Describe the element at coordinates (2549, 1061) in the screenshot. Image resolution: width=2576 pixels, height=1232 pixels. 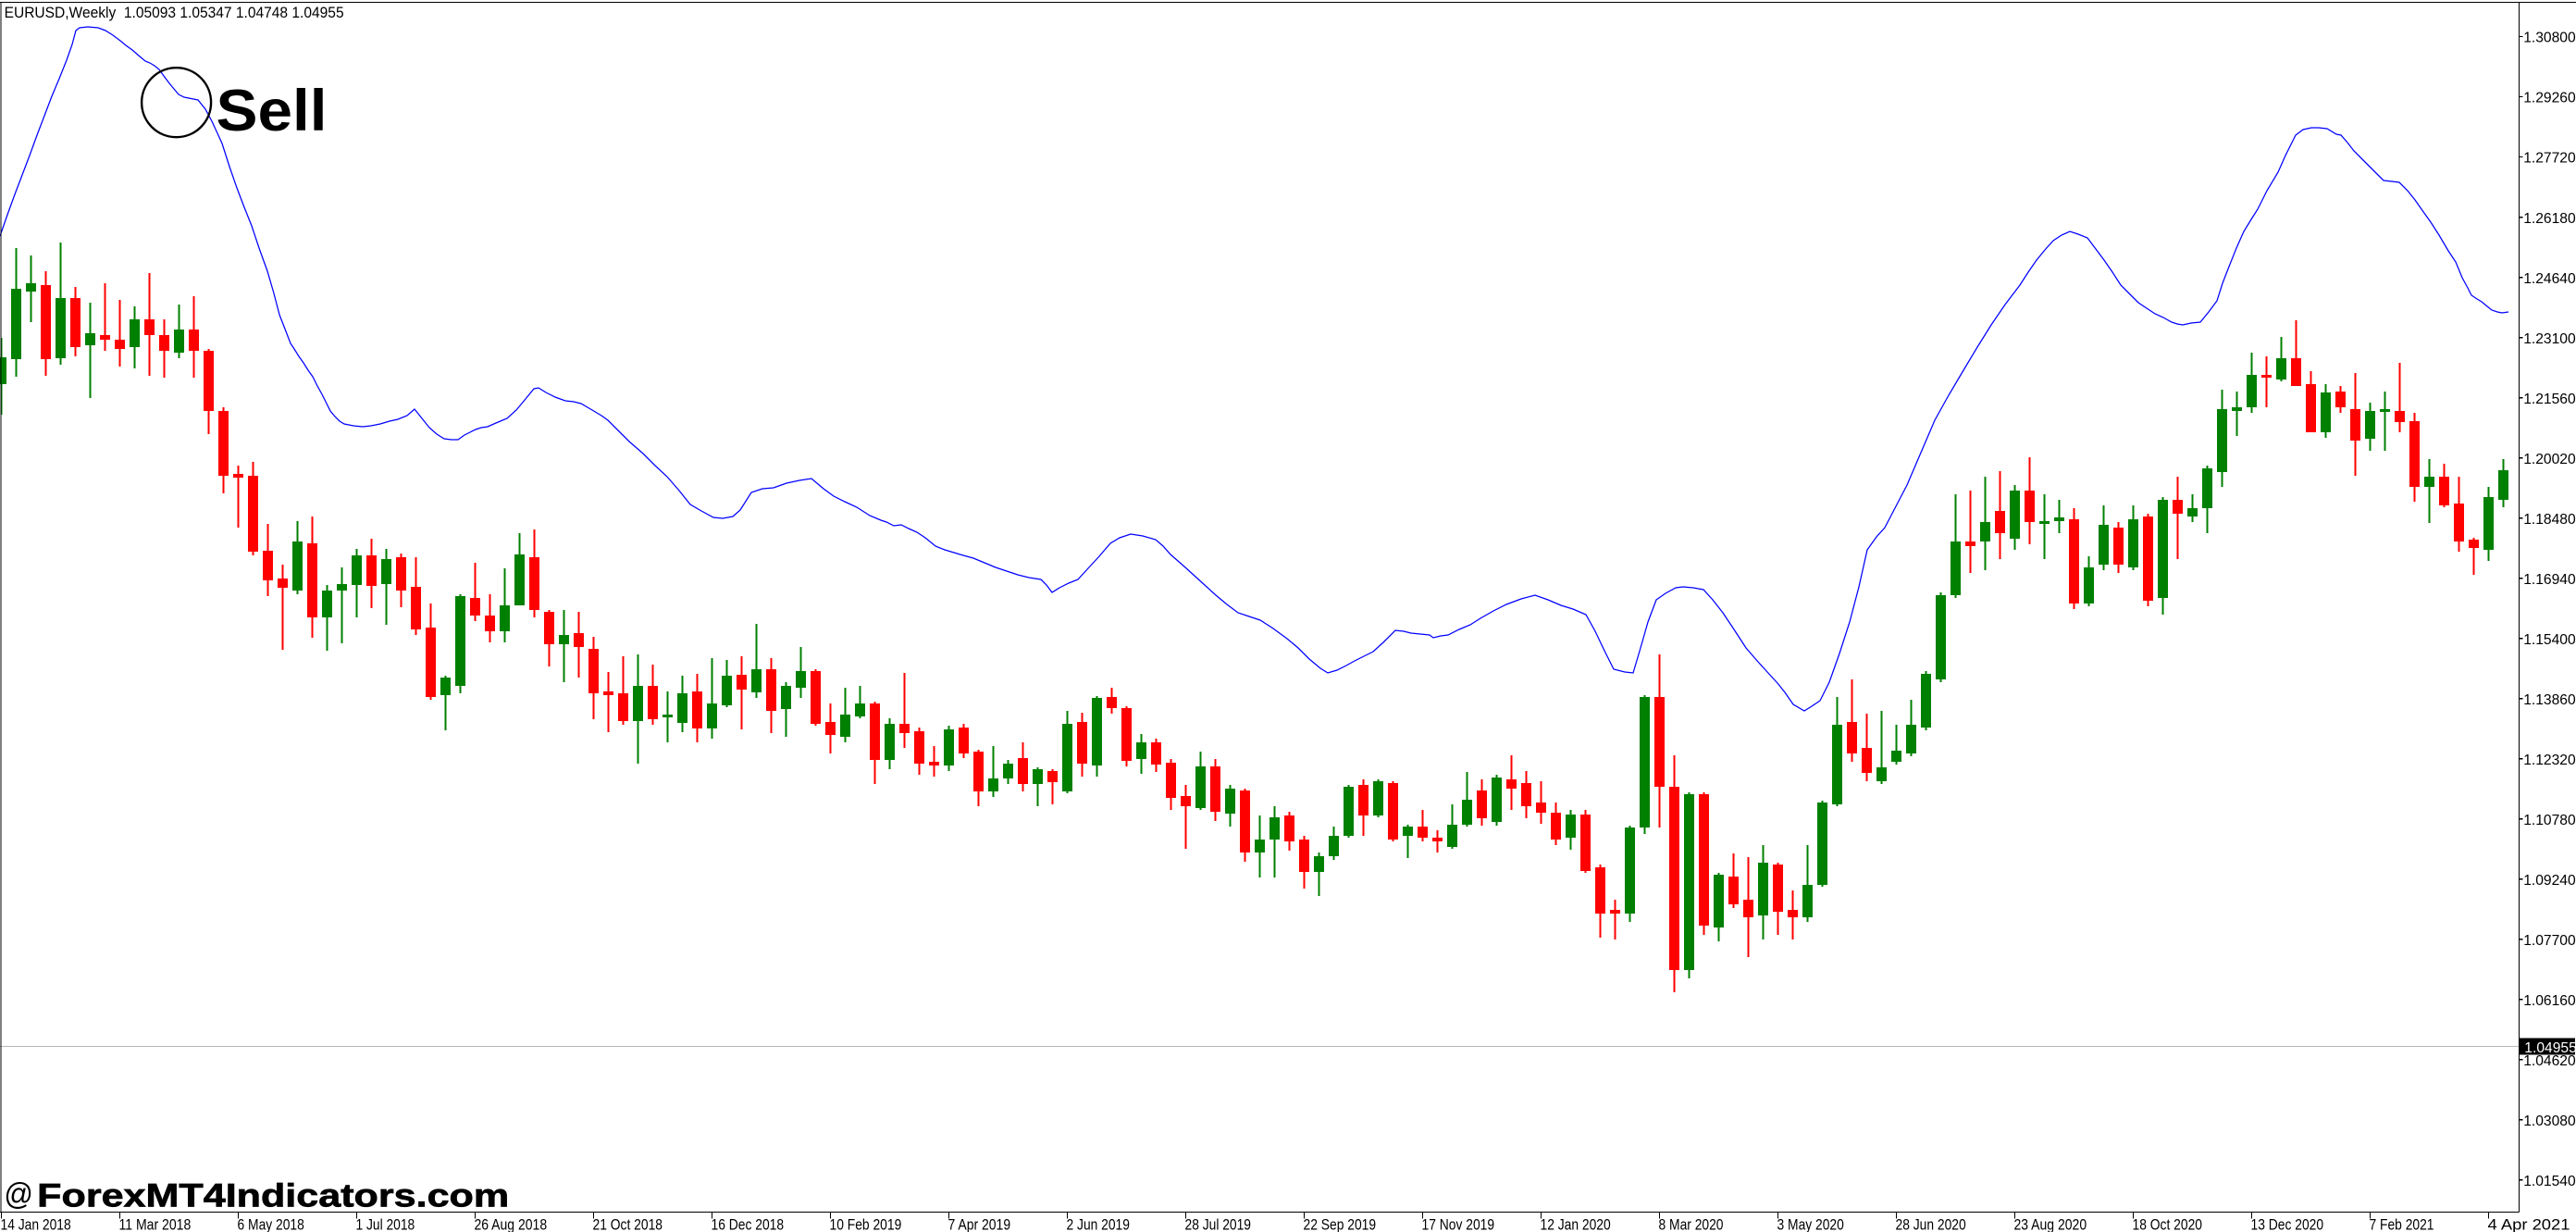
I see `svg-text: 1.04620` at that location.